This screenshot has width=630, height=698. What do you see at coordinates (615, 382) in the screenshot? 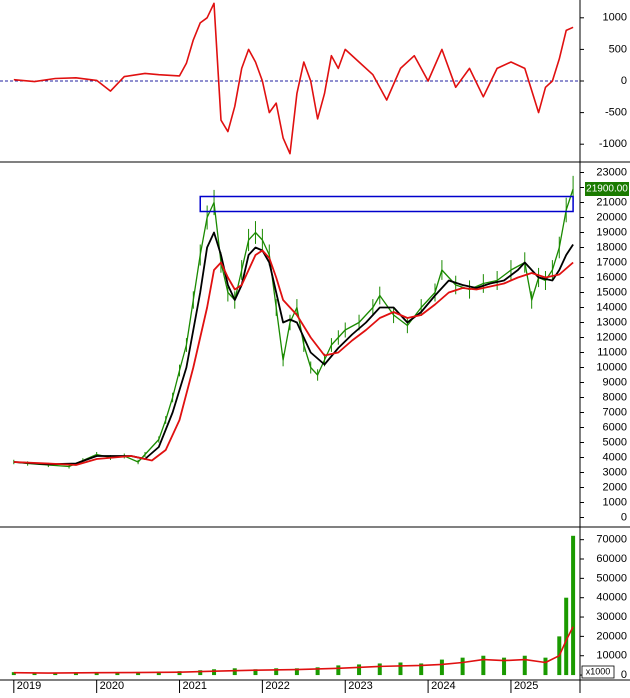
I see `y-tick-label: 9000` at bounding box center [615, 382].